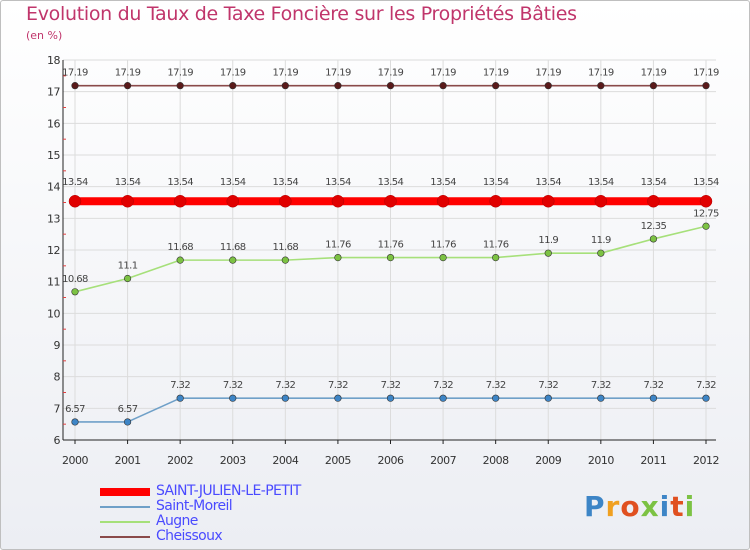 This screenshot has width=750, height=550. I want to click on y-tick-label: 16, so click(53, 123).